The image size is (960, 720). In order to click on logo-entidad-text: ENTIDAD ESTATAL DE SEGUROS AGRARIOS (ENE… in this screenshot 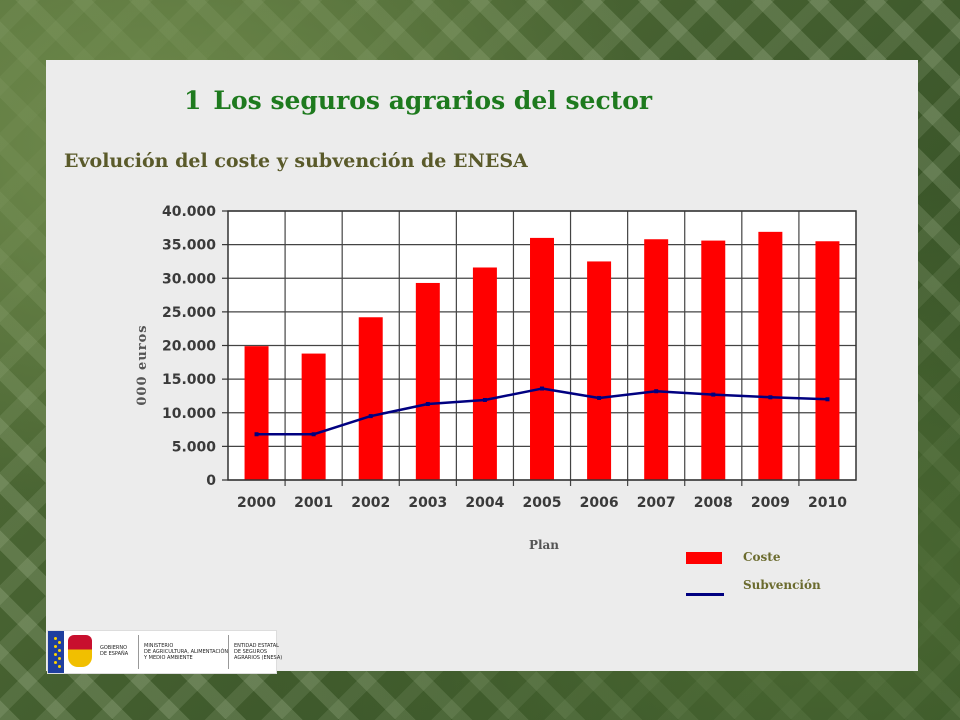, I will do `click(258, 652)`.